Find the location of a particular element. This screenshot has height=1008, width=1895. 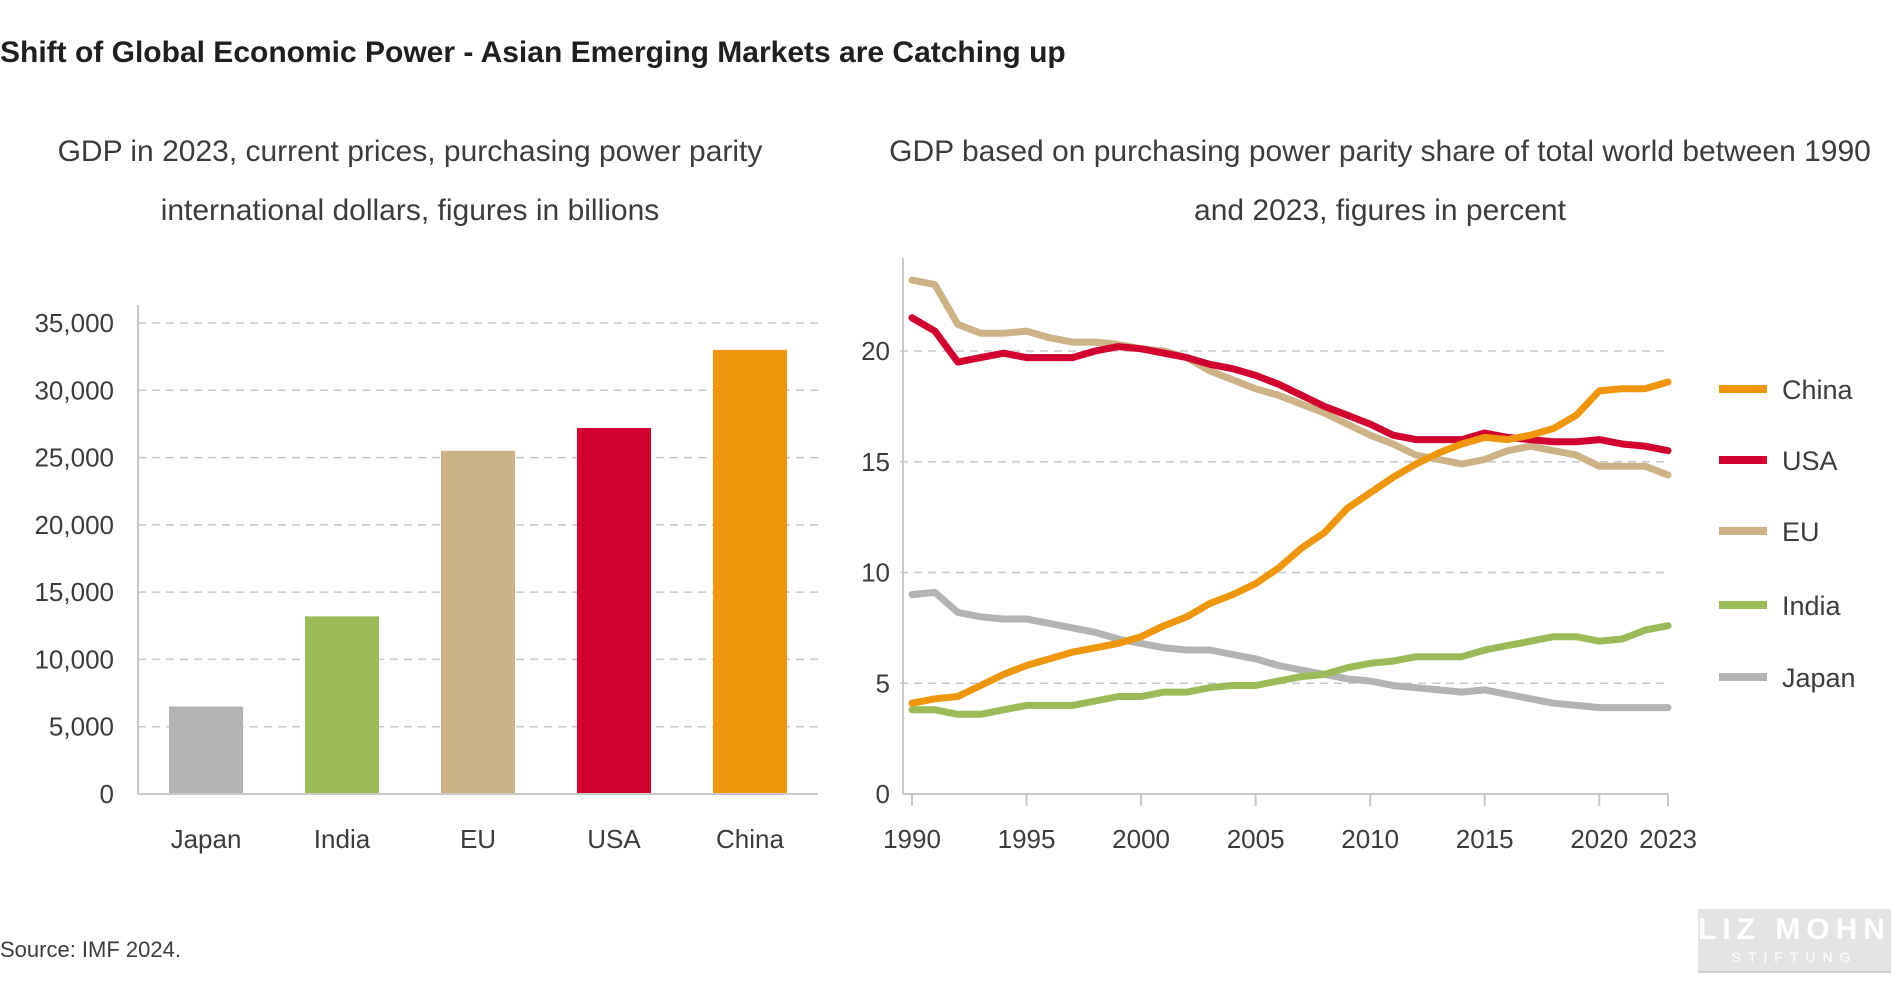

bar-y-tick-label: 0 is located at coordinates (107, 794).